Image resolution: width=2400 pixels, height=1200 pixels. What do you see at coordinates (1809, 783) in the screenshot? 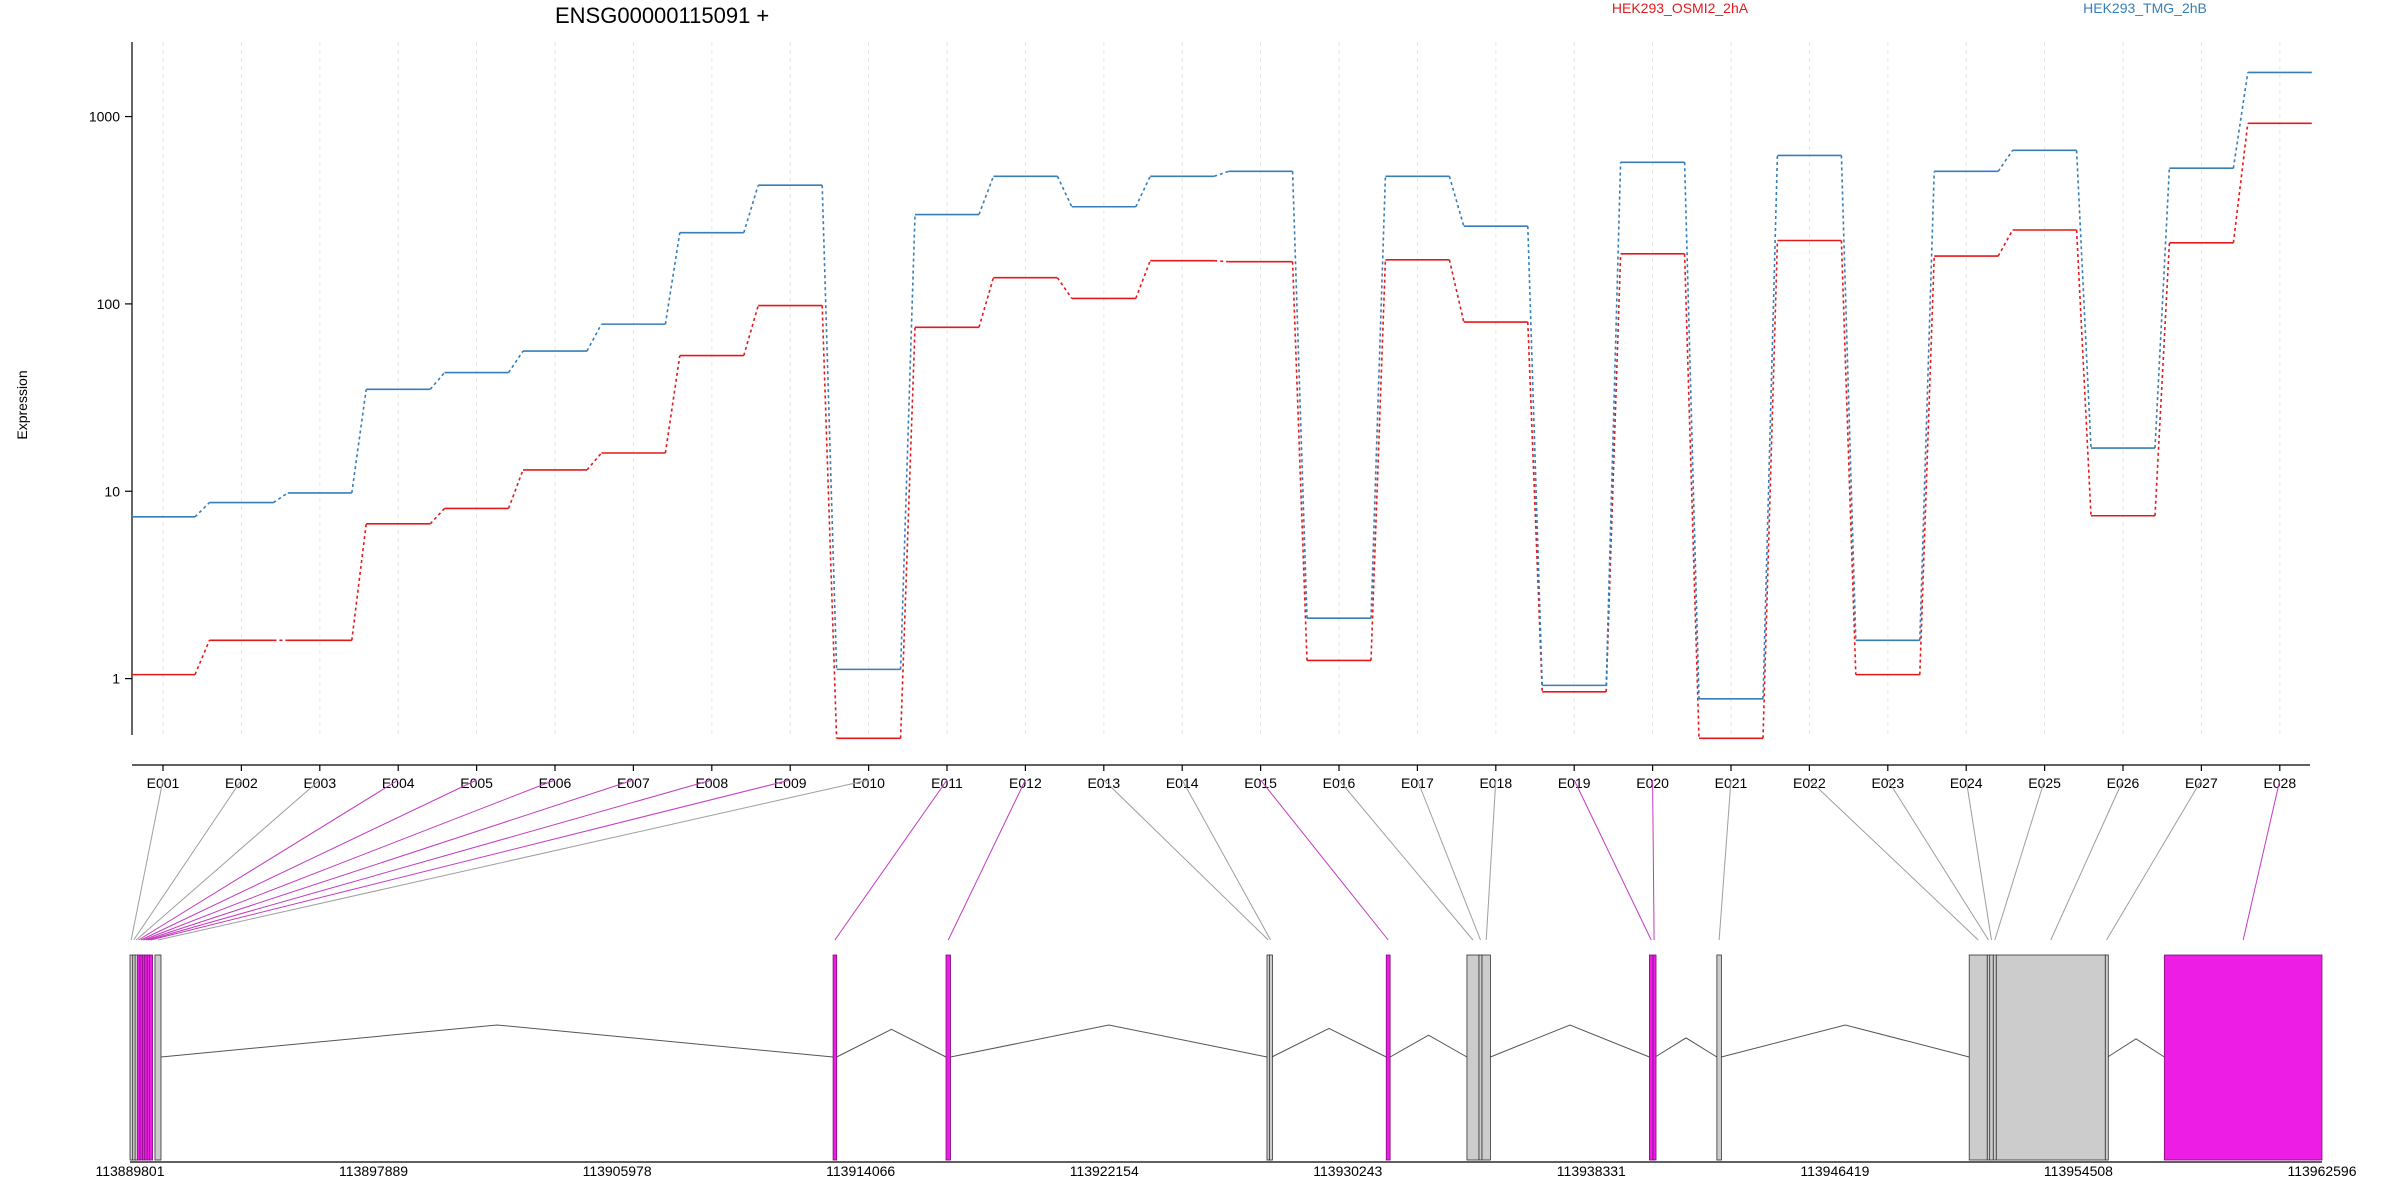
I see `x-tick-label-e022: E022` at bounding box center [1809, 783].